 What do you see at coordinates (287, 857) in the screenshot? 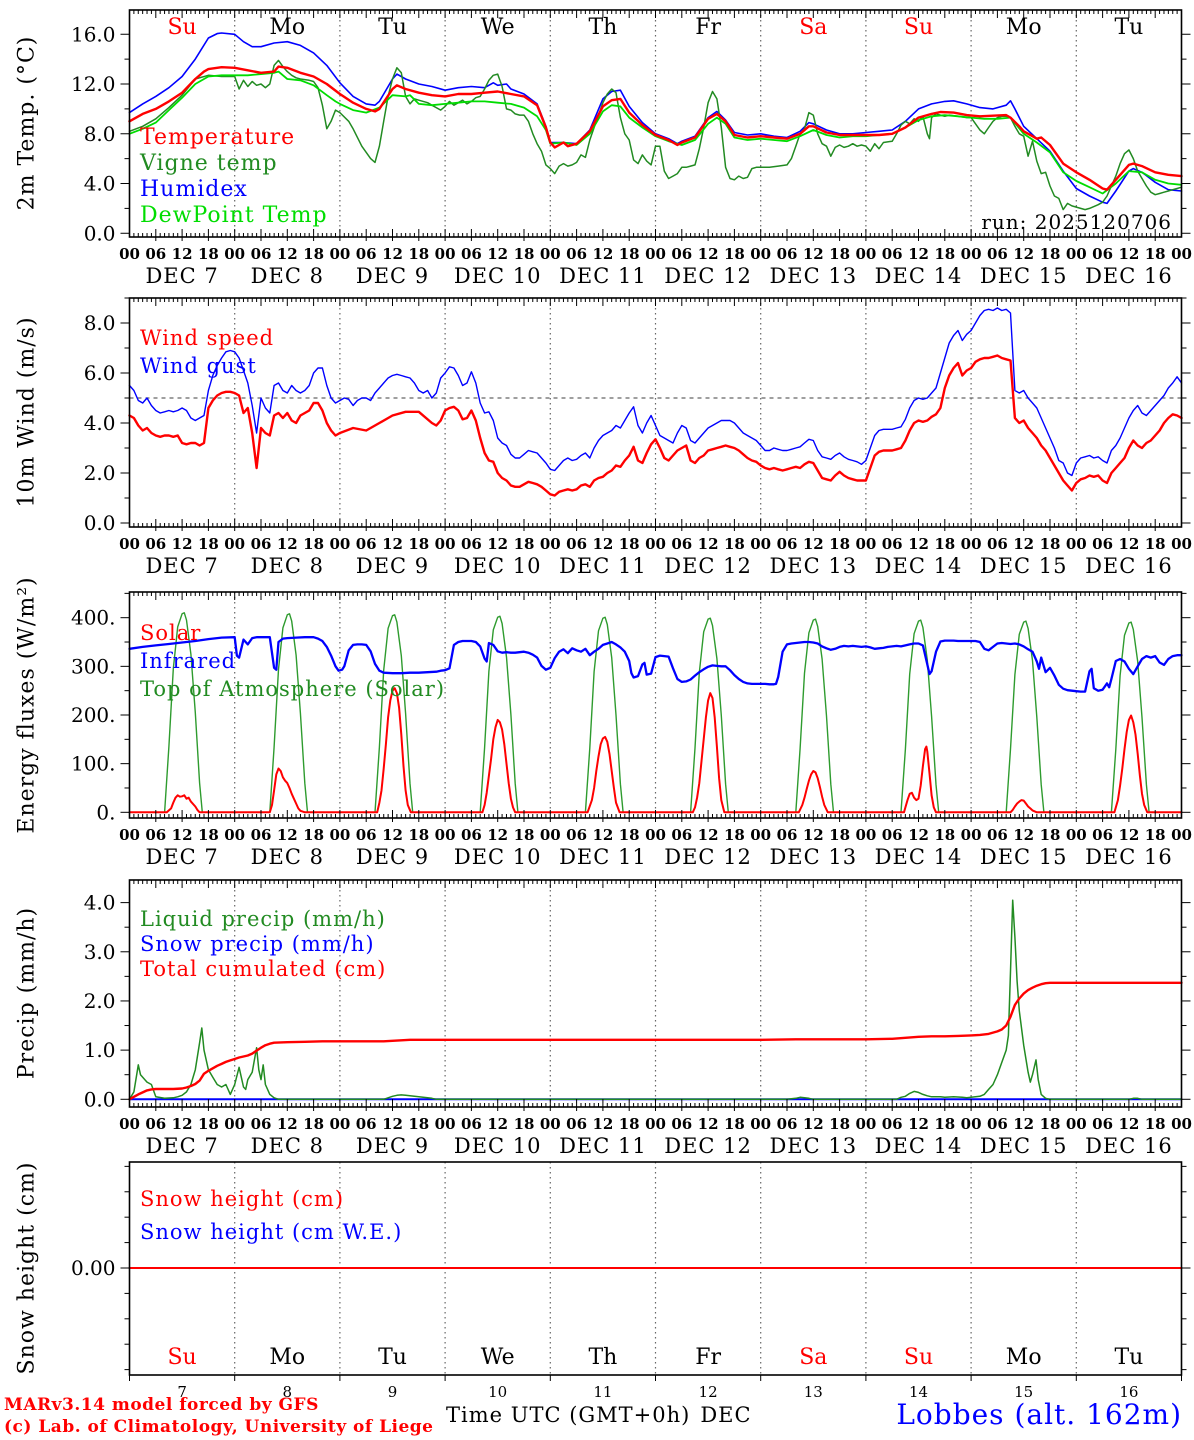
I see `date-label: DEC 8` at bounding box center [287, 857].